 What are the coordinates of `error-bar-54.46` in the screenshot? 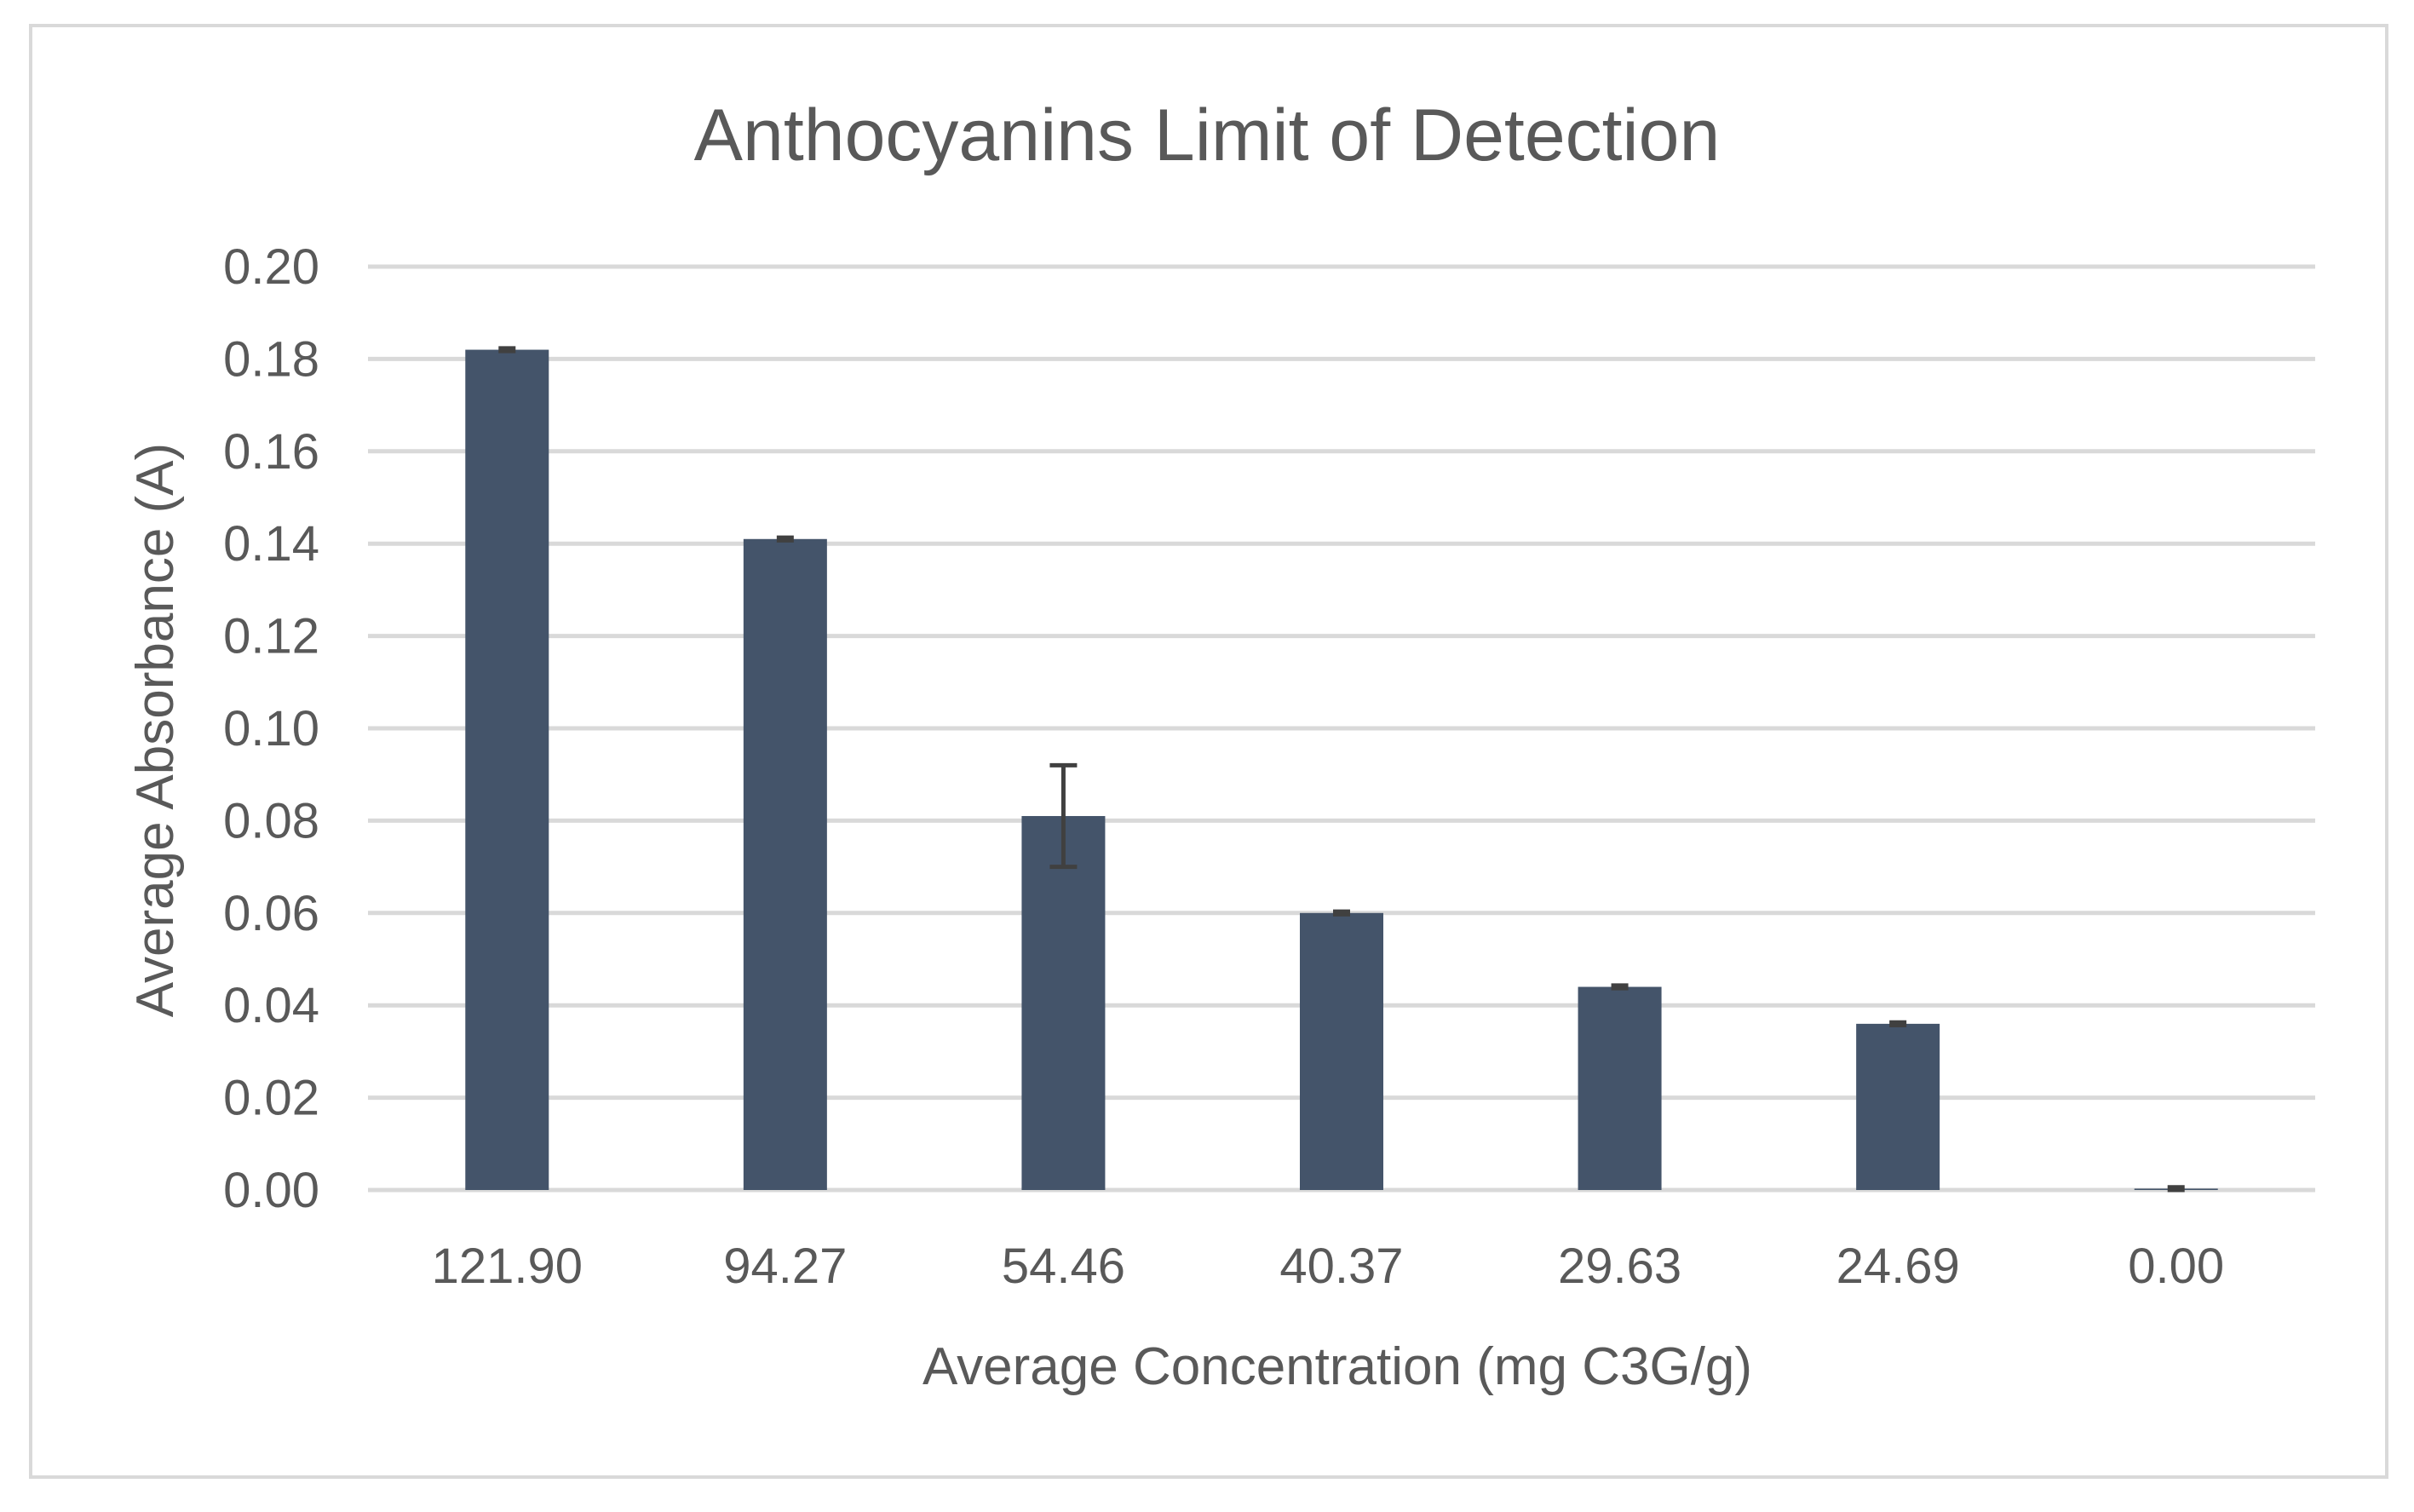 It's located at (1063, 816).